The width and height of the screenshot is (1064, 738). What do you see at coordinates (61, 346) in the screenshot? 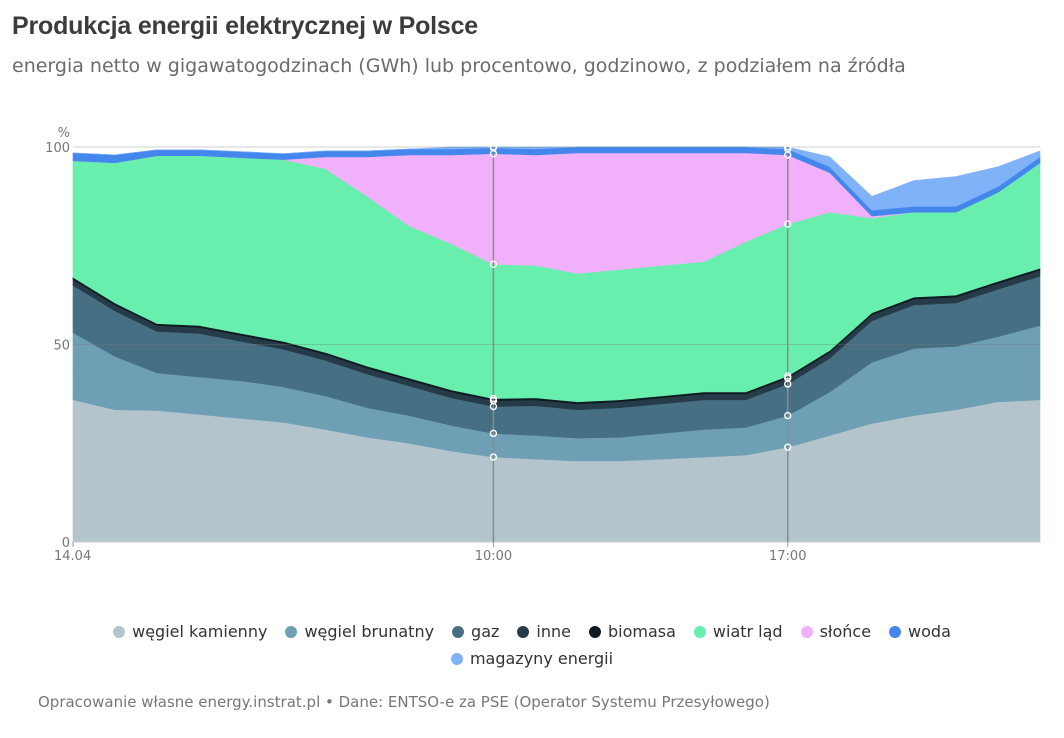
I see `y-tick-label-50: 50` at bounding box center [61, 346].